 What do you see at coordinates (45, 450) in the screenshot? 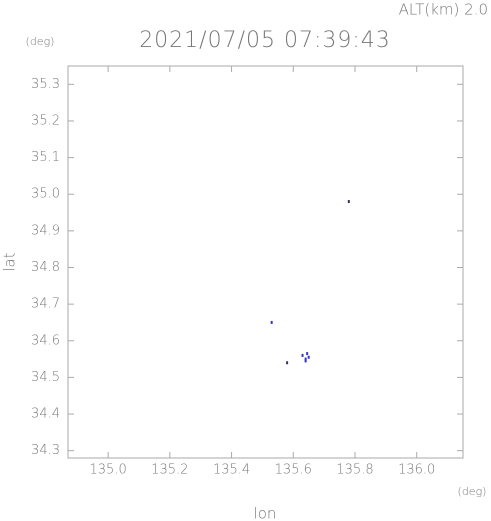
I see `y-tick-label: 34.3` at bounding box center [45, 450].